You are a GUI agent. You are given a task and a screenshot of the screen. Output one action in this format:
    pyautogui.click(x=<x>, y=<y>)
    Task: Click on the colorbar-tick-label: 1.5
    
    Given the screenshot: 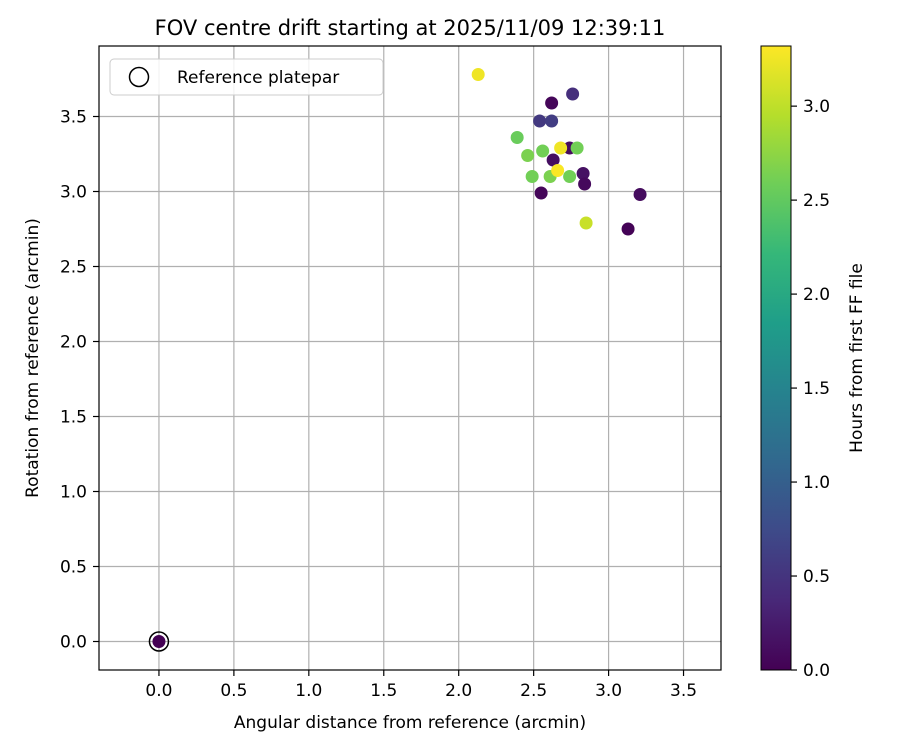 What is the action you would take?
    pyautogui.click(x=816, y=389)
    